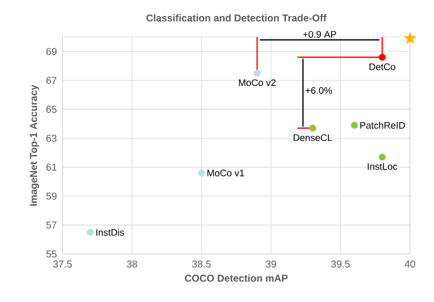  What do you see at coordinates (51, 254) in the screenshot?
I see `y-tick-label: 55` at bounding box center [51, 254].